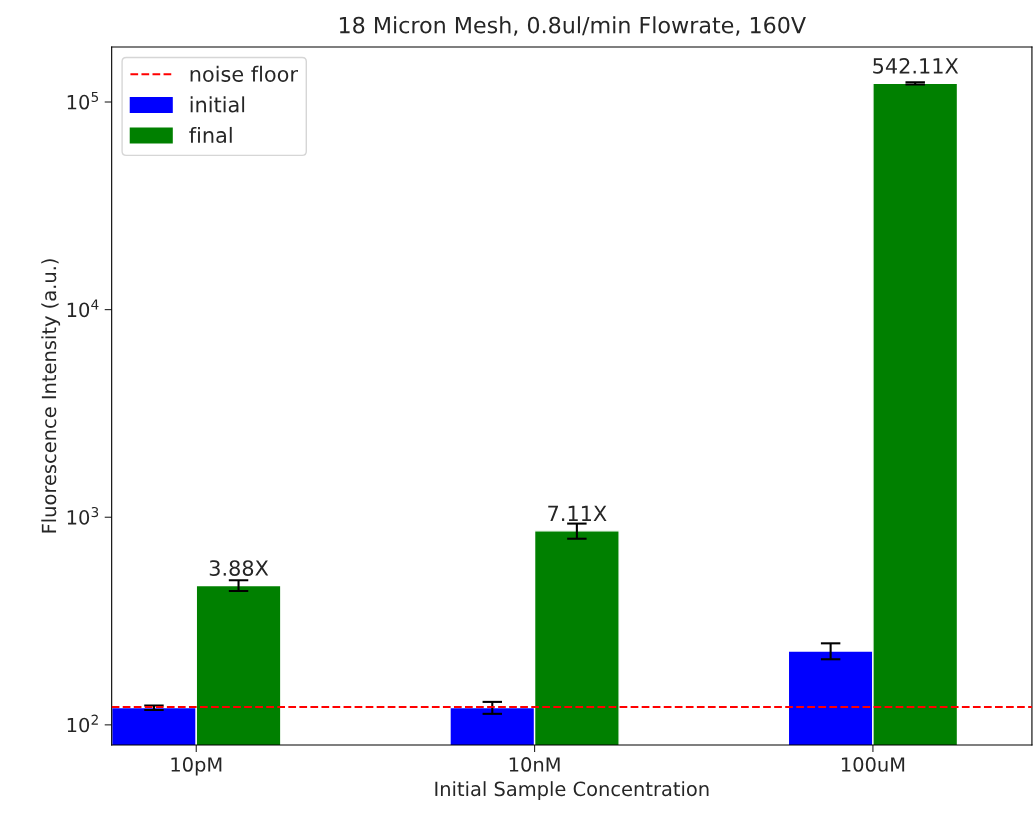  I want to click on y-tick-label: 10$^{4}$, so click(83, 308).